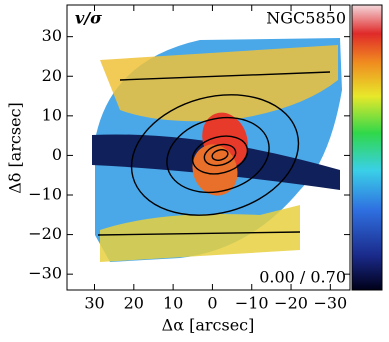  Describe the element at coordinates (45, 194) in the screenshot. I see `y-tick-label: −10` at that location.